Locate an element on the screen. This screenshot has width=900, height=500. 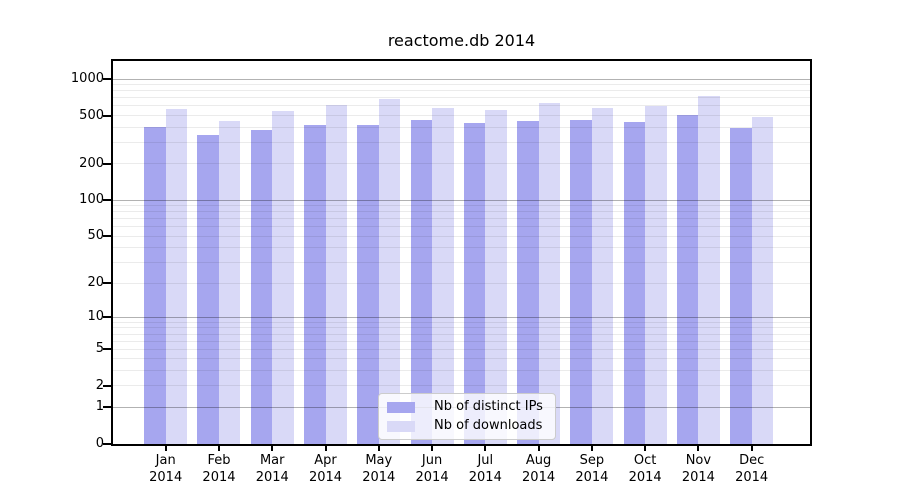
legend: Nb of distinct IPs Nb of downloads is located at coordinates (467, 416).